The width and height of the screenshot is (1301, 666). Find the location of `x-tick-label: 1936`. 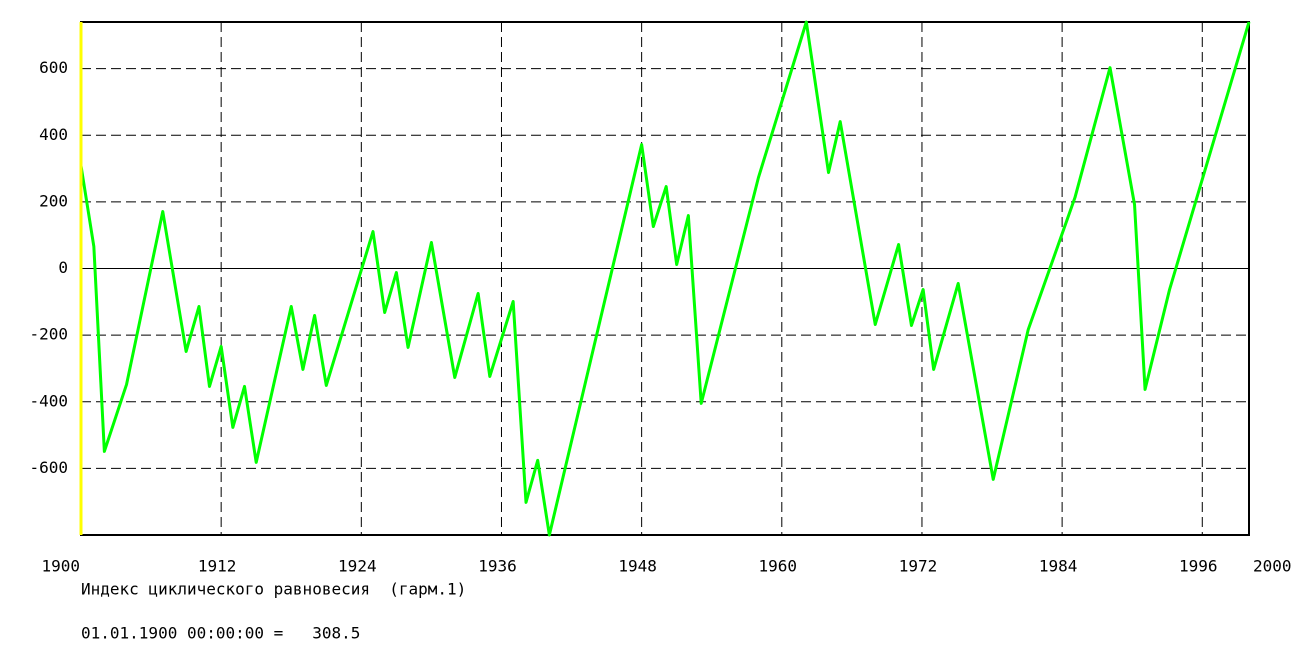

x-tick-label: 1936 is located at coordinates (497, 566).